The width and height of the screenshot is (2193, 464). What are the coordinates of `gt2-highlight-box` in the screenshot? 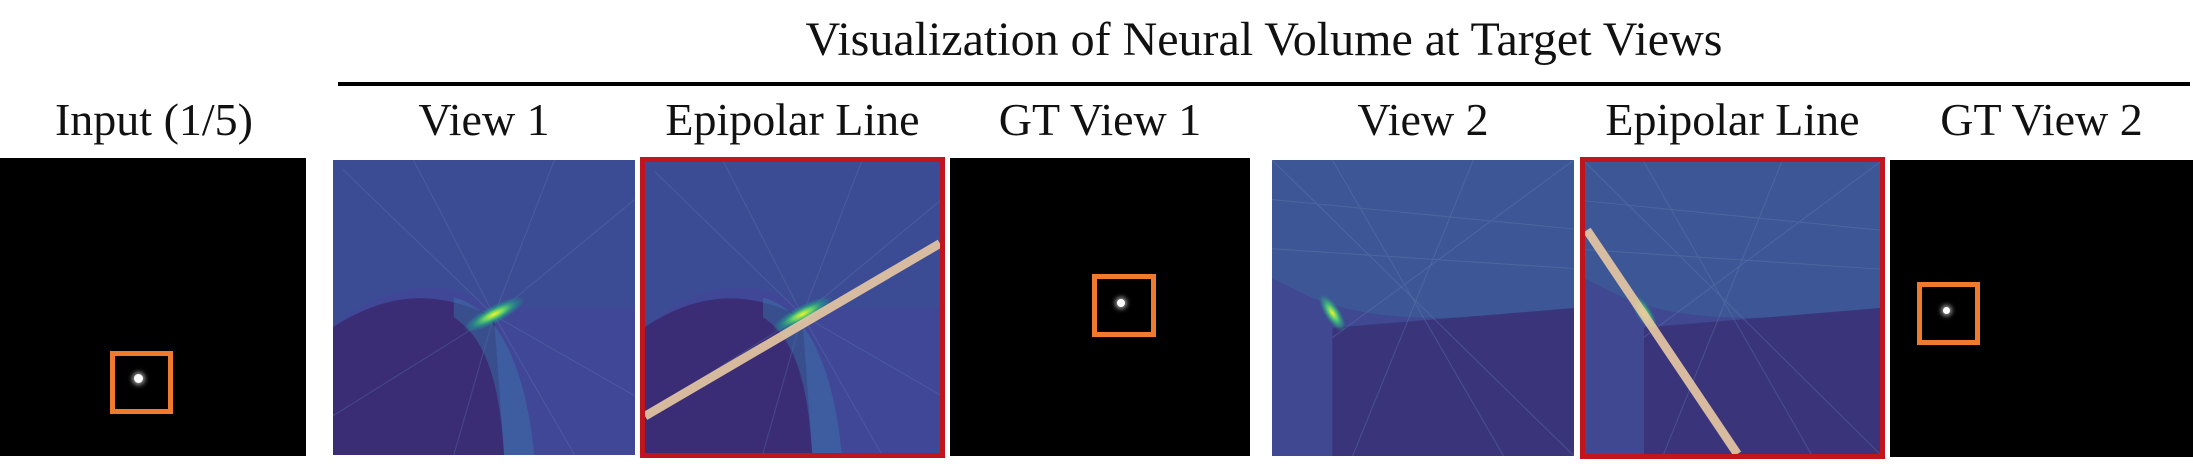 It's located at (1948, 313).